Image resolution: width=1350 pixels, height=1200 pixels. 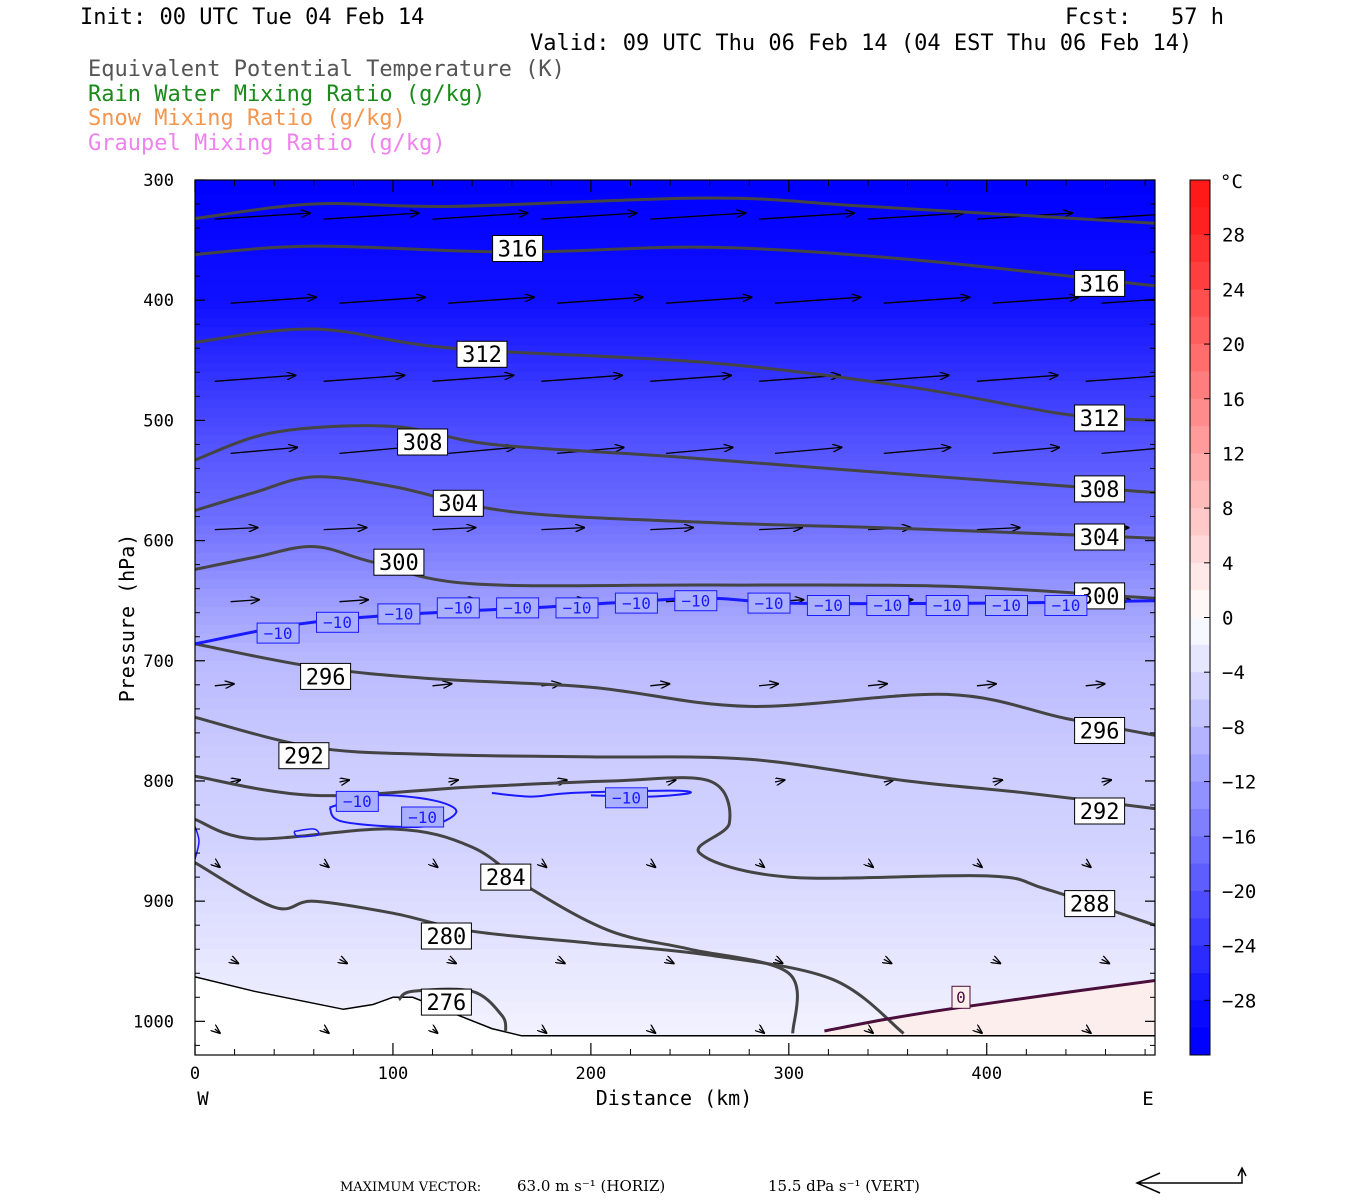 What do you see at coordinates (1090, 905) in the screenshot?
I see `theta-e-label: 288` at bounding box center [1090, 905].